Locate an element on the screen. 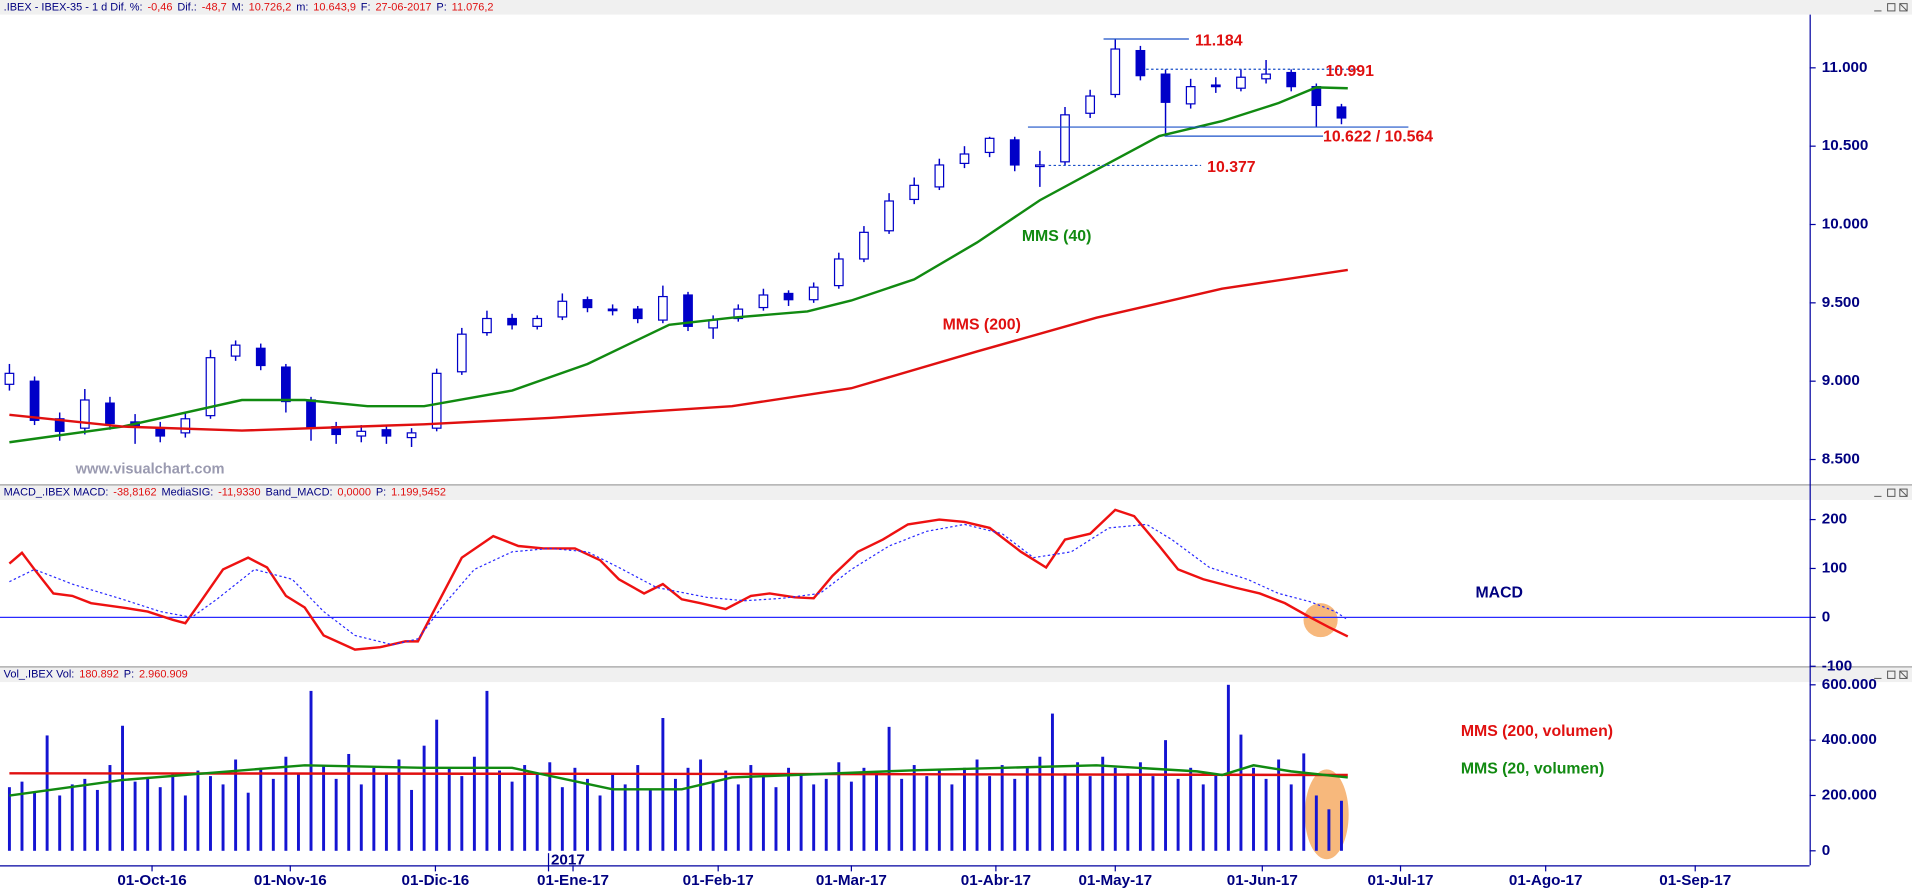 This screenshot has width=1912, height=892. title-part: -38,8162 is located at coordinates (134, 493).